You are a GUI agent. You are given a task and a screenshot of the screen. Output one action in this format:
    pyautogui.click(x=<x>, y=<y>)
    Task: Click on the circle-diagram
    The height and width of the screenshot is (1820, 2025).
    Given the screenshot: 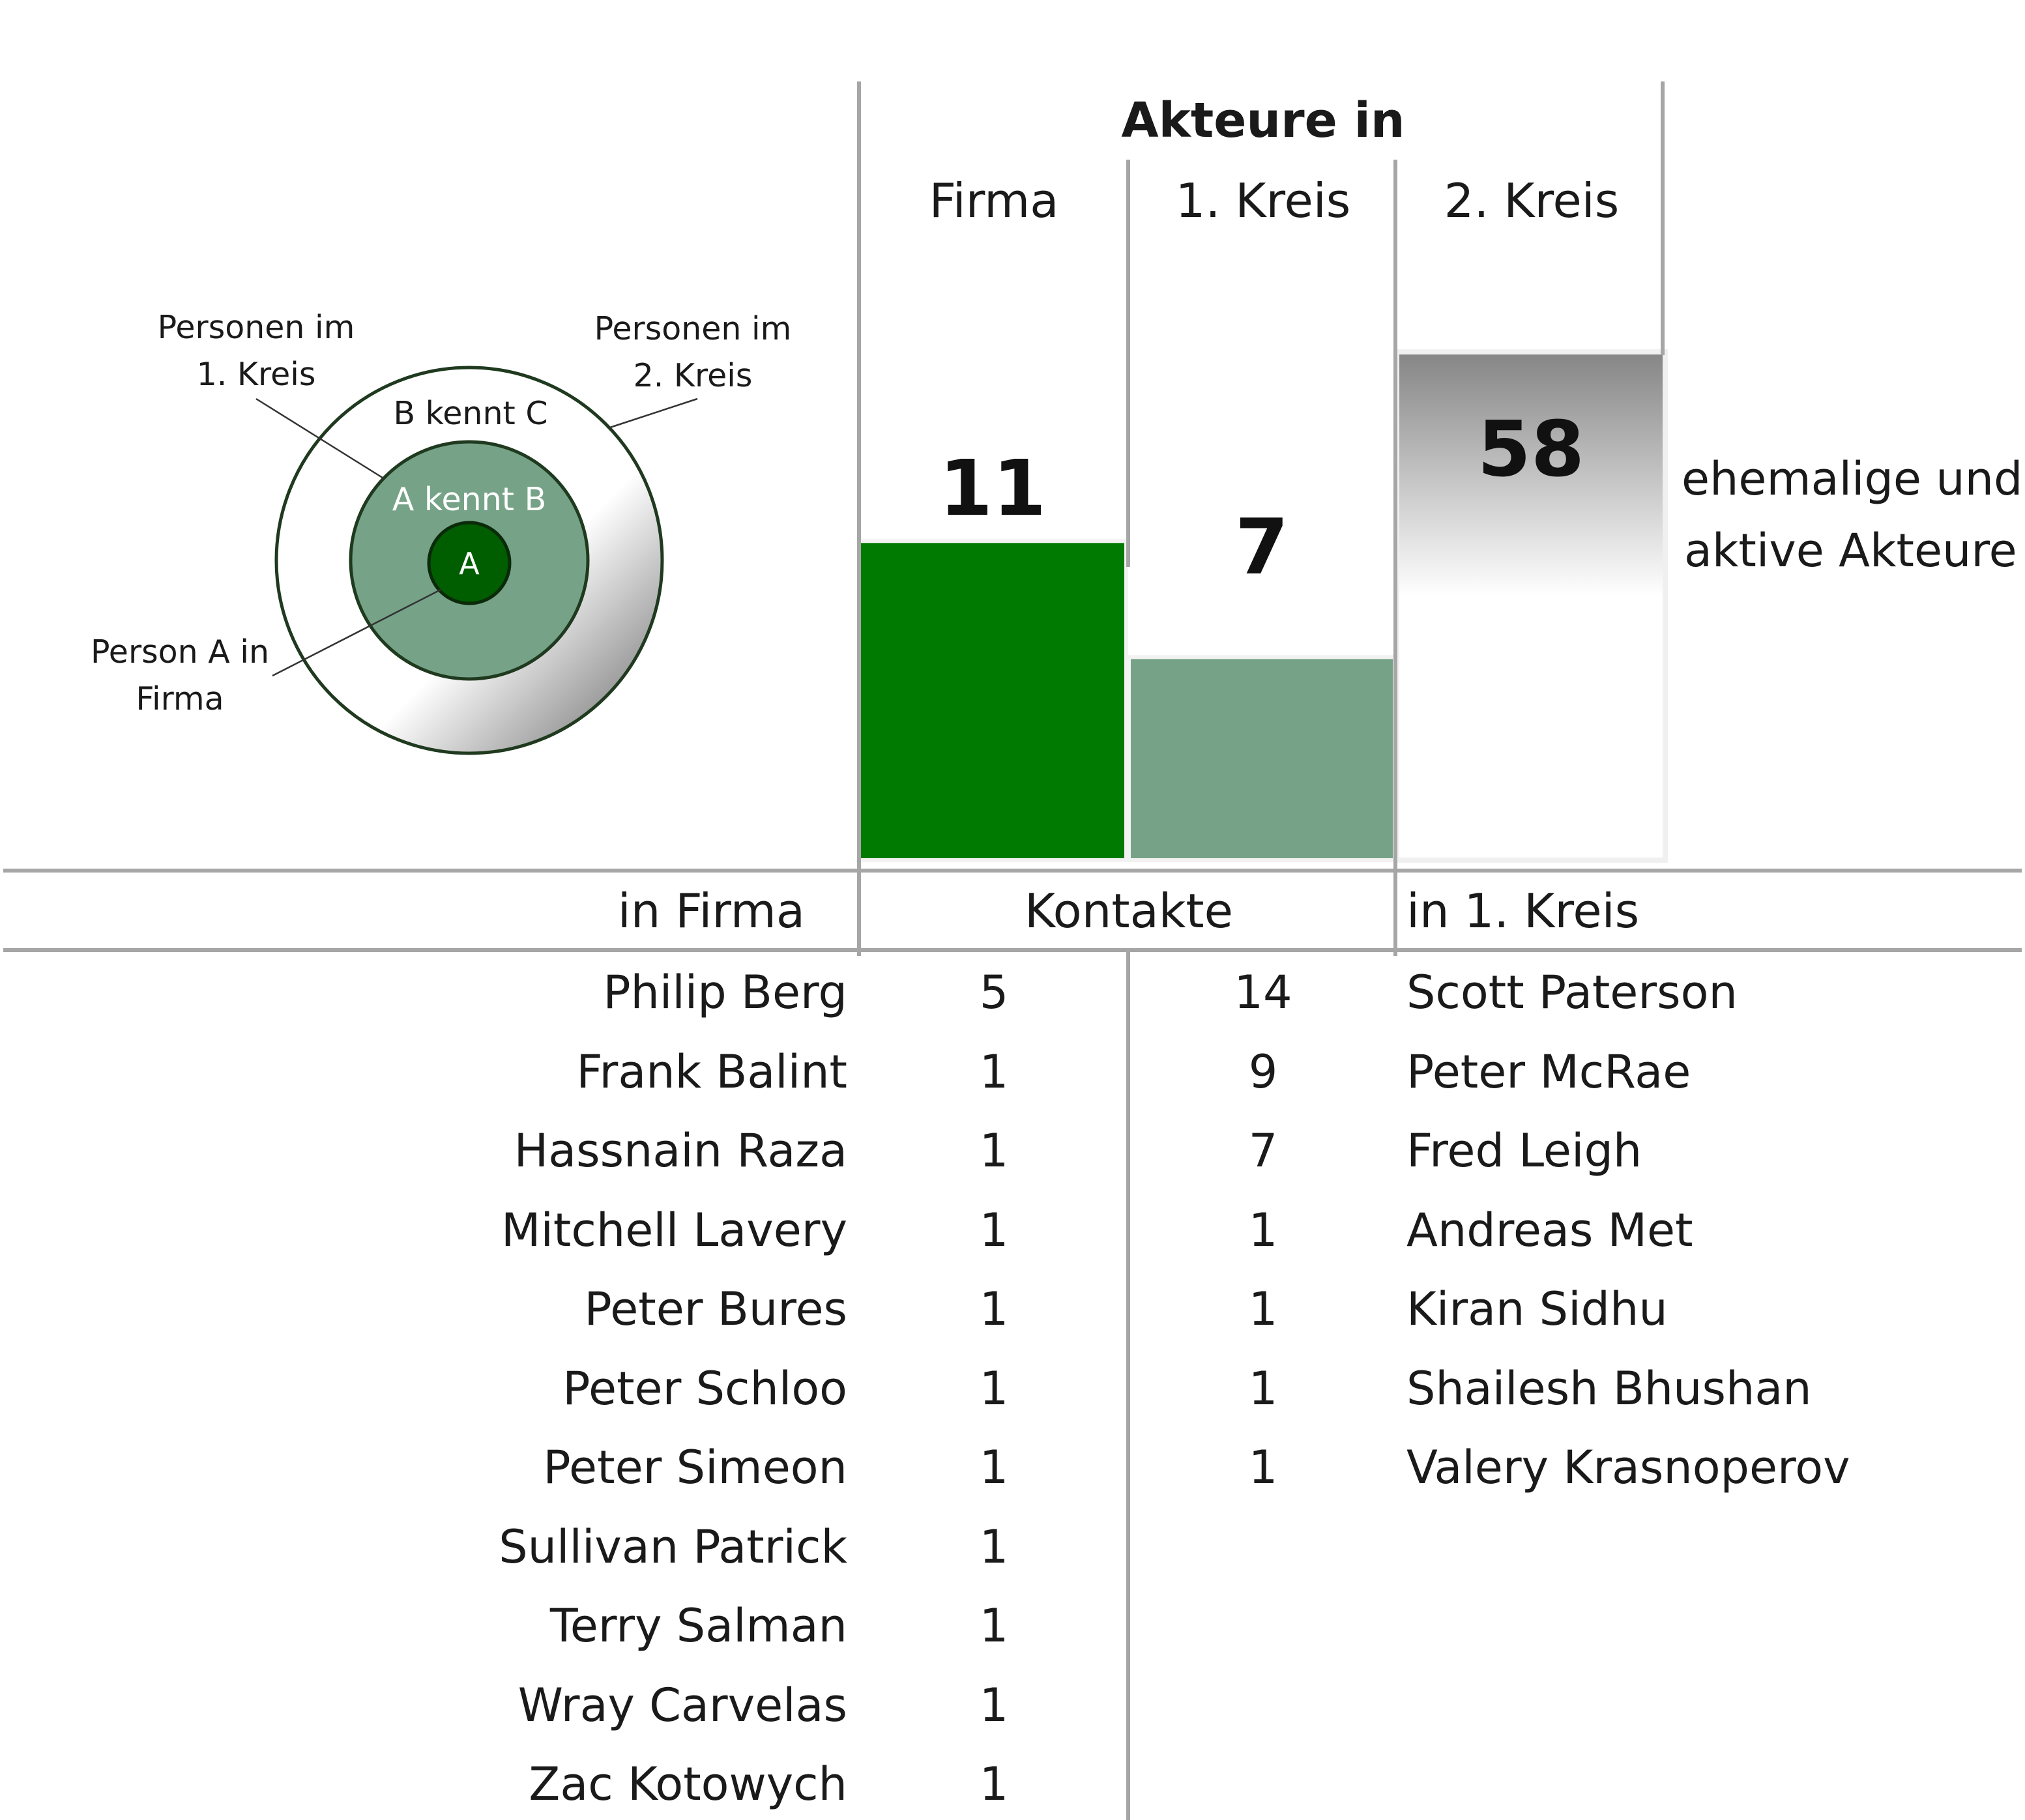 What is the action you would take?
    pyautogui.click(x=476, y=560)
    